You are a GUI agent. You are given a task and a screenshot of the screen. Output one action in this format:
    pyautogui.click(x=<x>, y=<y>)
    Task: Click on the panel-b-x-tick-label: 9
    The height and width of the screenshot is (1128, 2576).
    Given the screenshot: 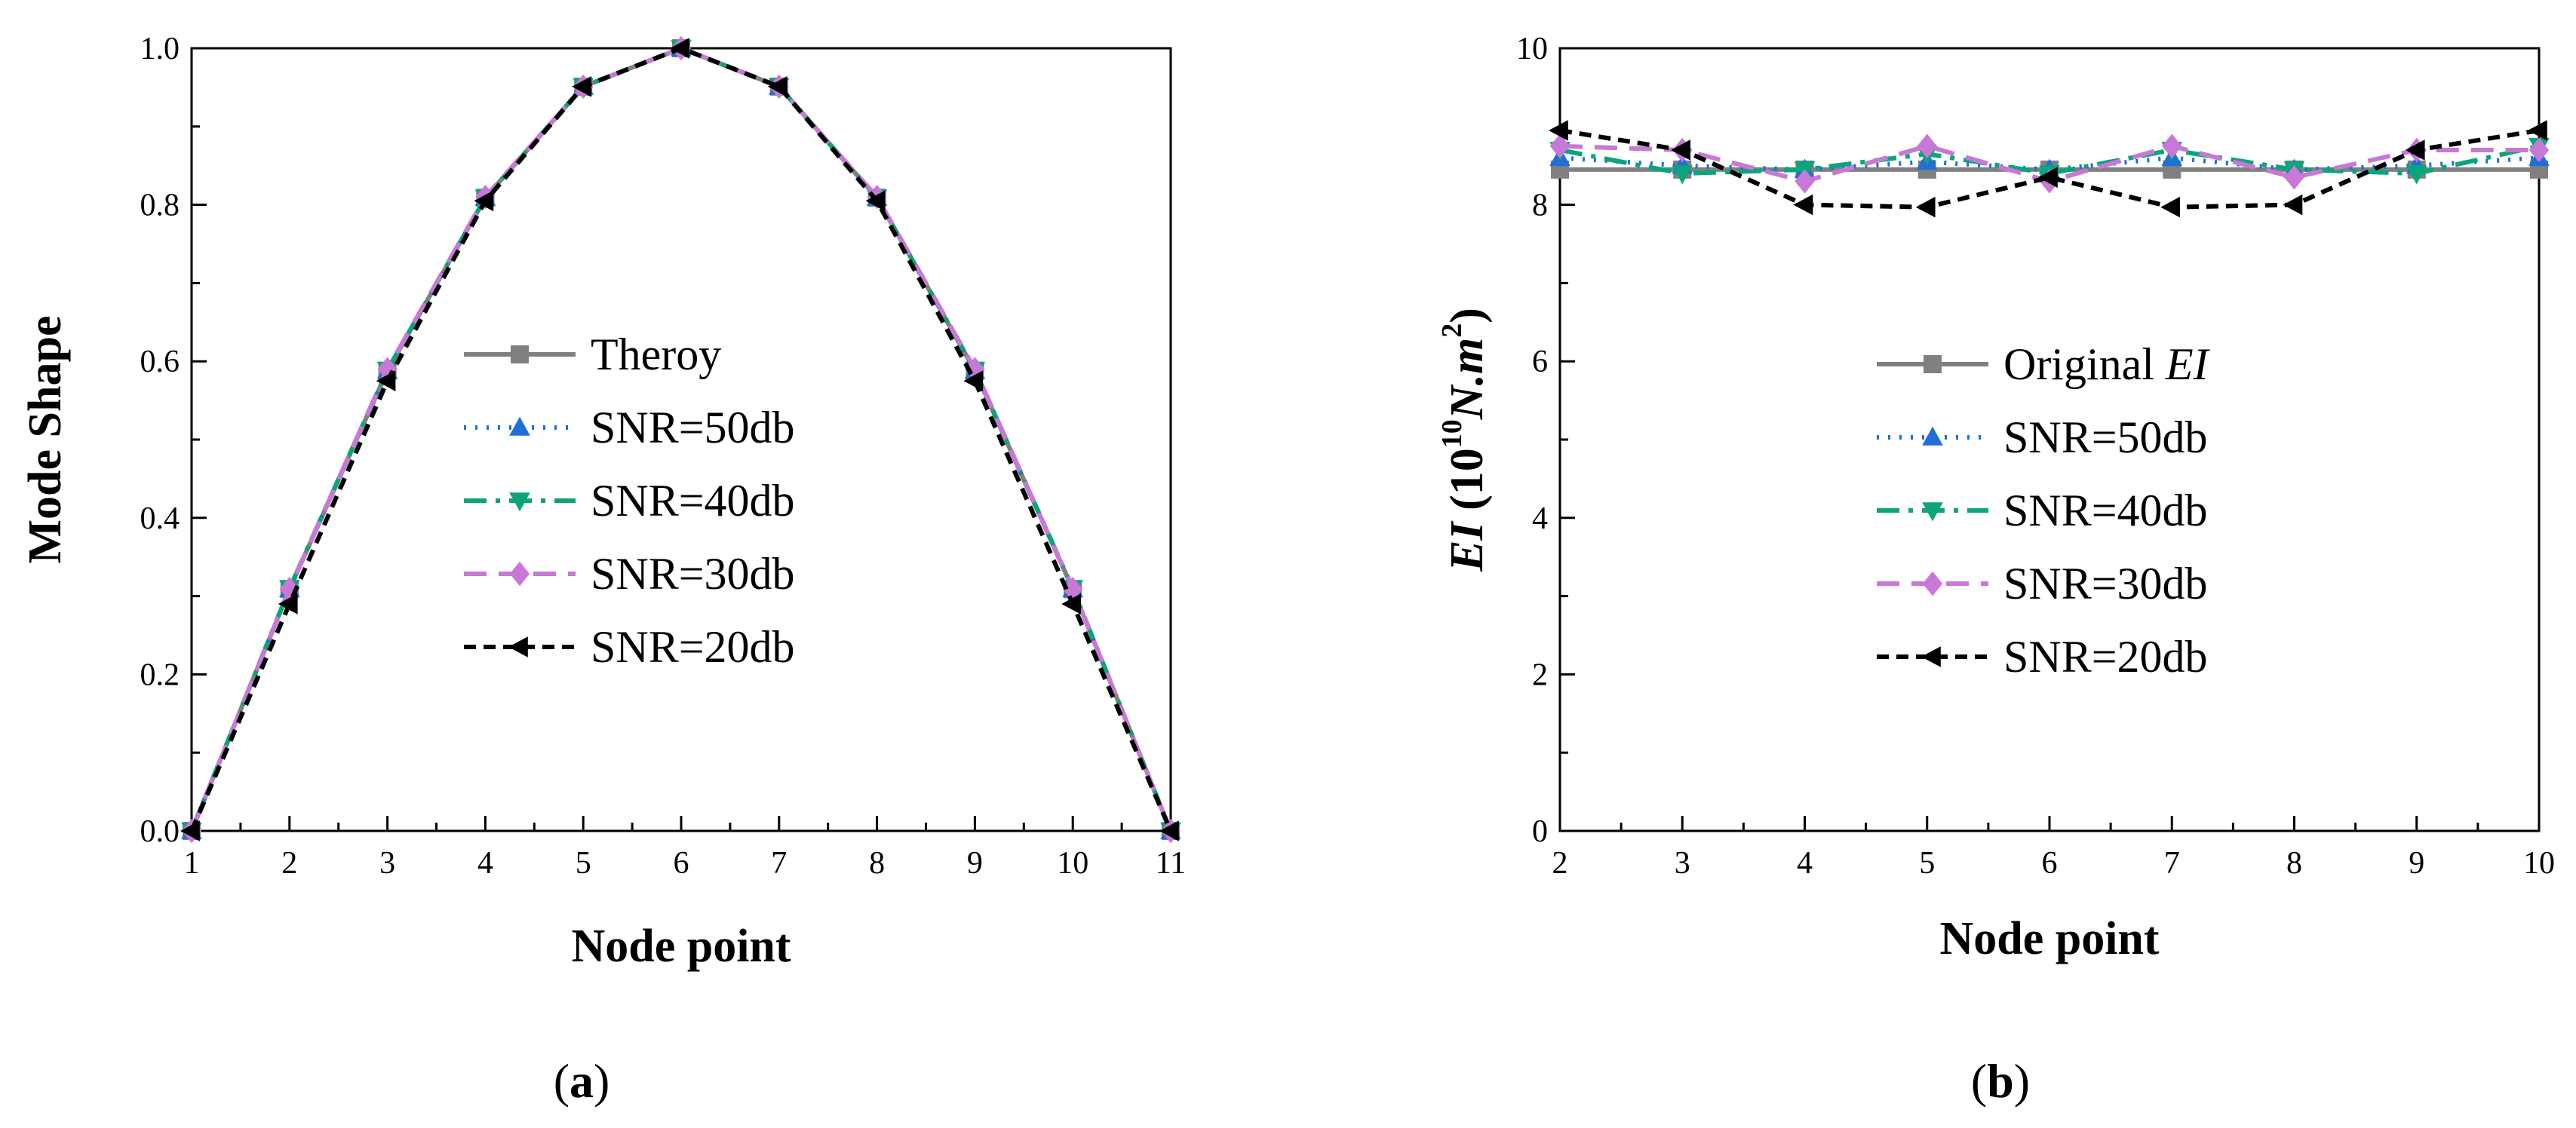 What is the action you would take?
    pyautogui.click(x=2416, y=863)
    